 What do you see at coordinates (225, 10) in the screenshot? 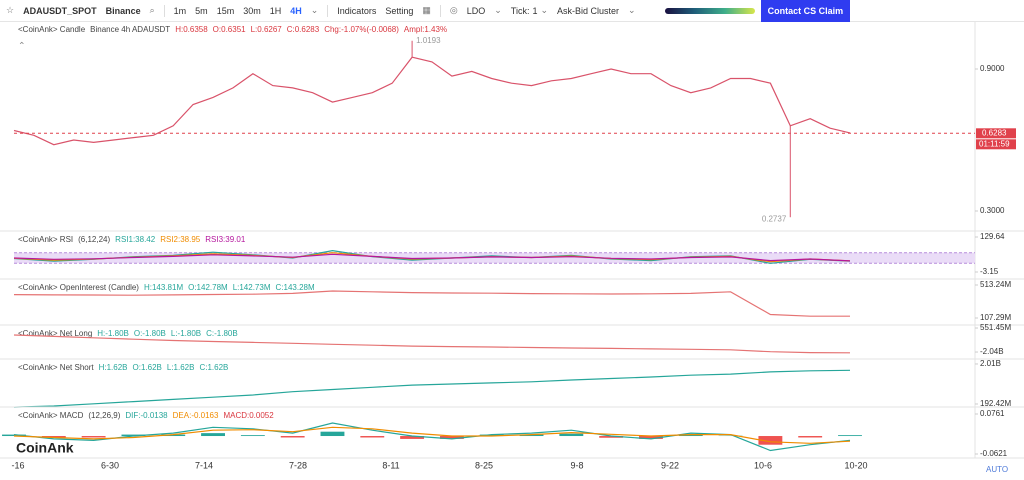
I see `interval-button: 15m` at bounding box center [225, 10].